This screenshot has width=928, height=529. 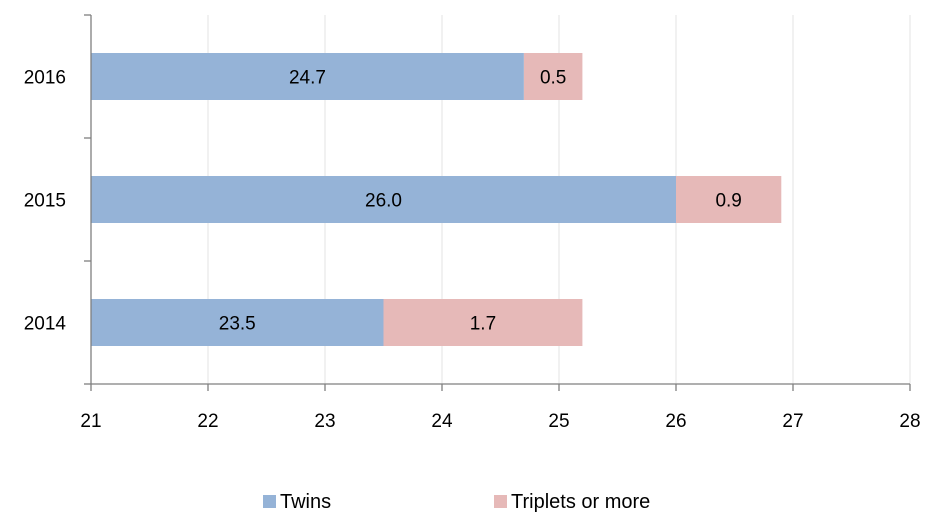 What do you see at coordinates (305, 502) in the screenshot?
I see `legend-label-twins: Twins` at bounding box center [305, 502].